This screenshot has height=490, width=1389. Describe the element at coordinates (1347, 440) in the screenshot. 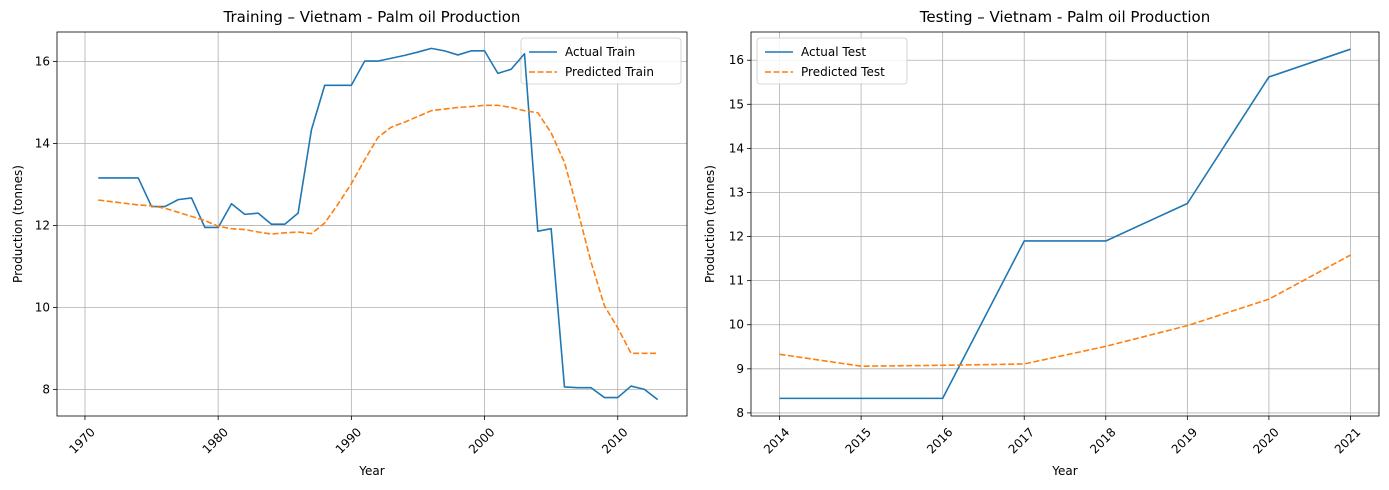

I see `x-tick-label: 2021` at that location.